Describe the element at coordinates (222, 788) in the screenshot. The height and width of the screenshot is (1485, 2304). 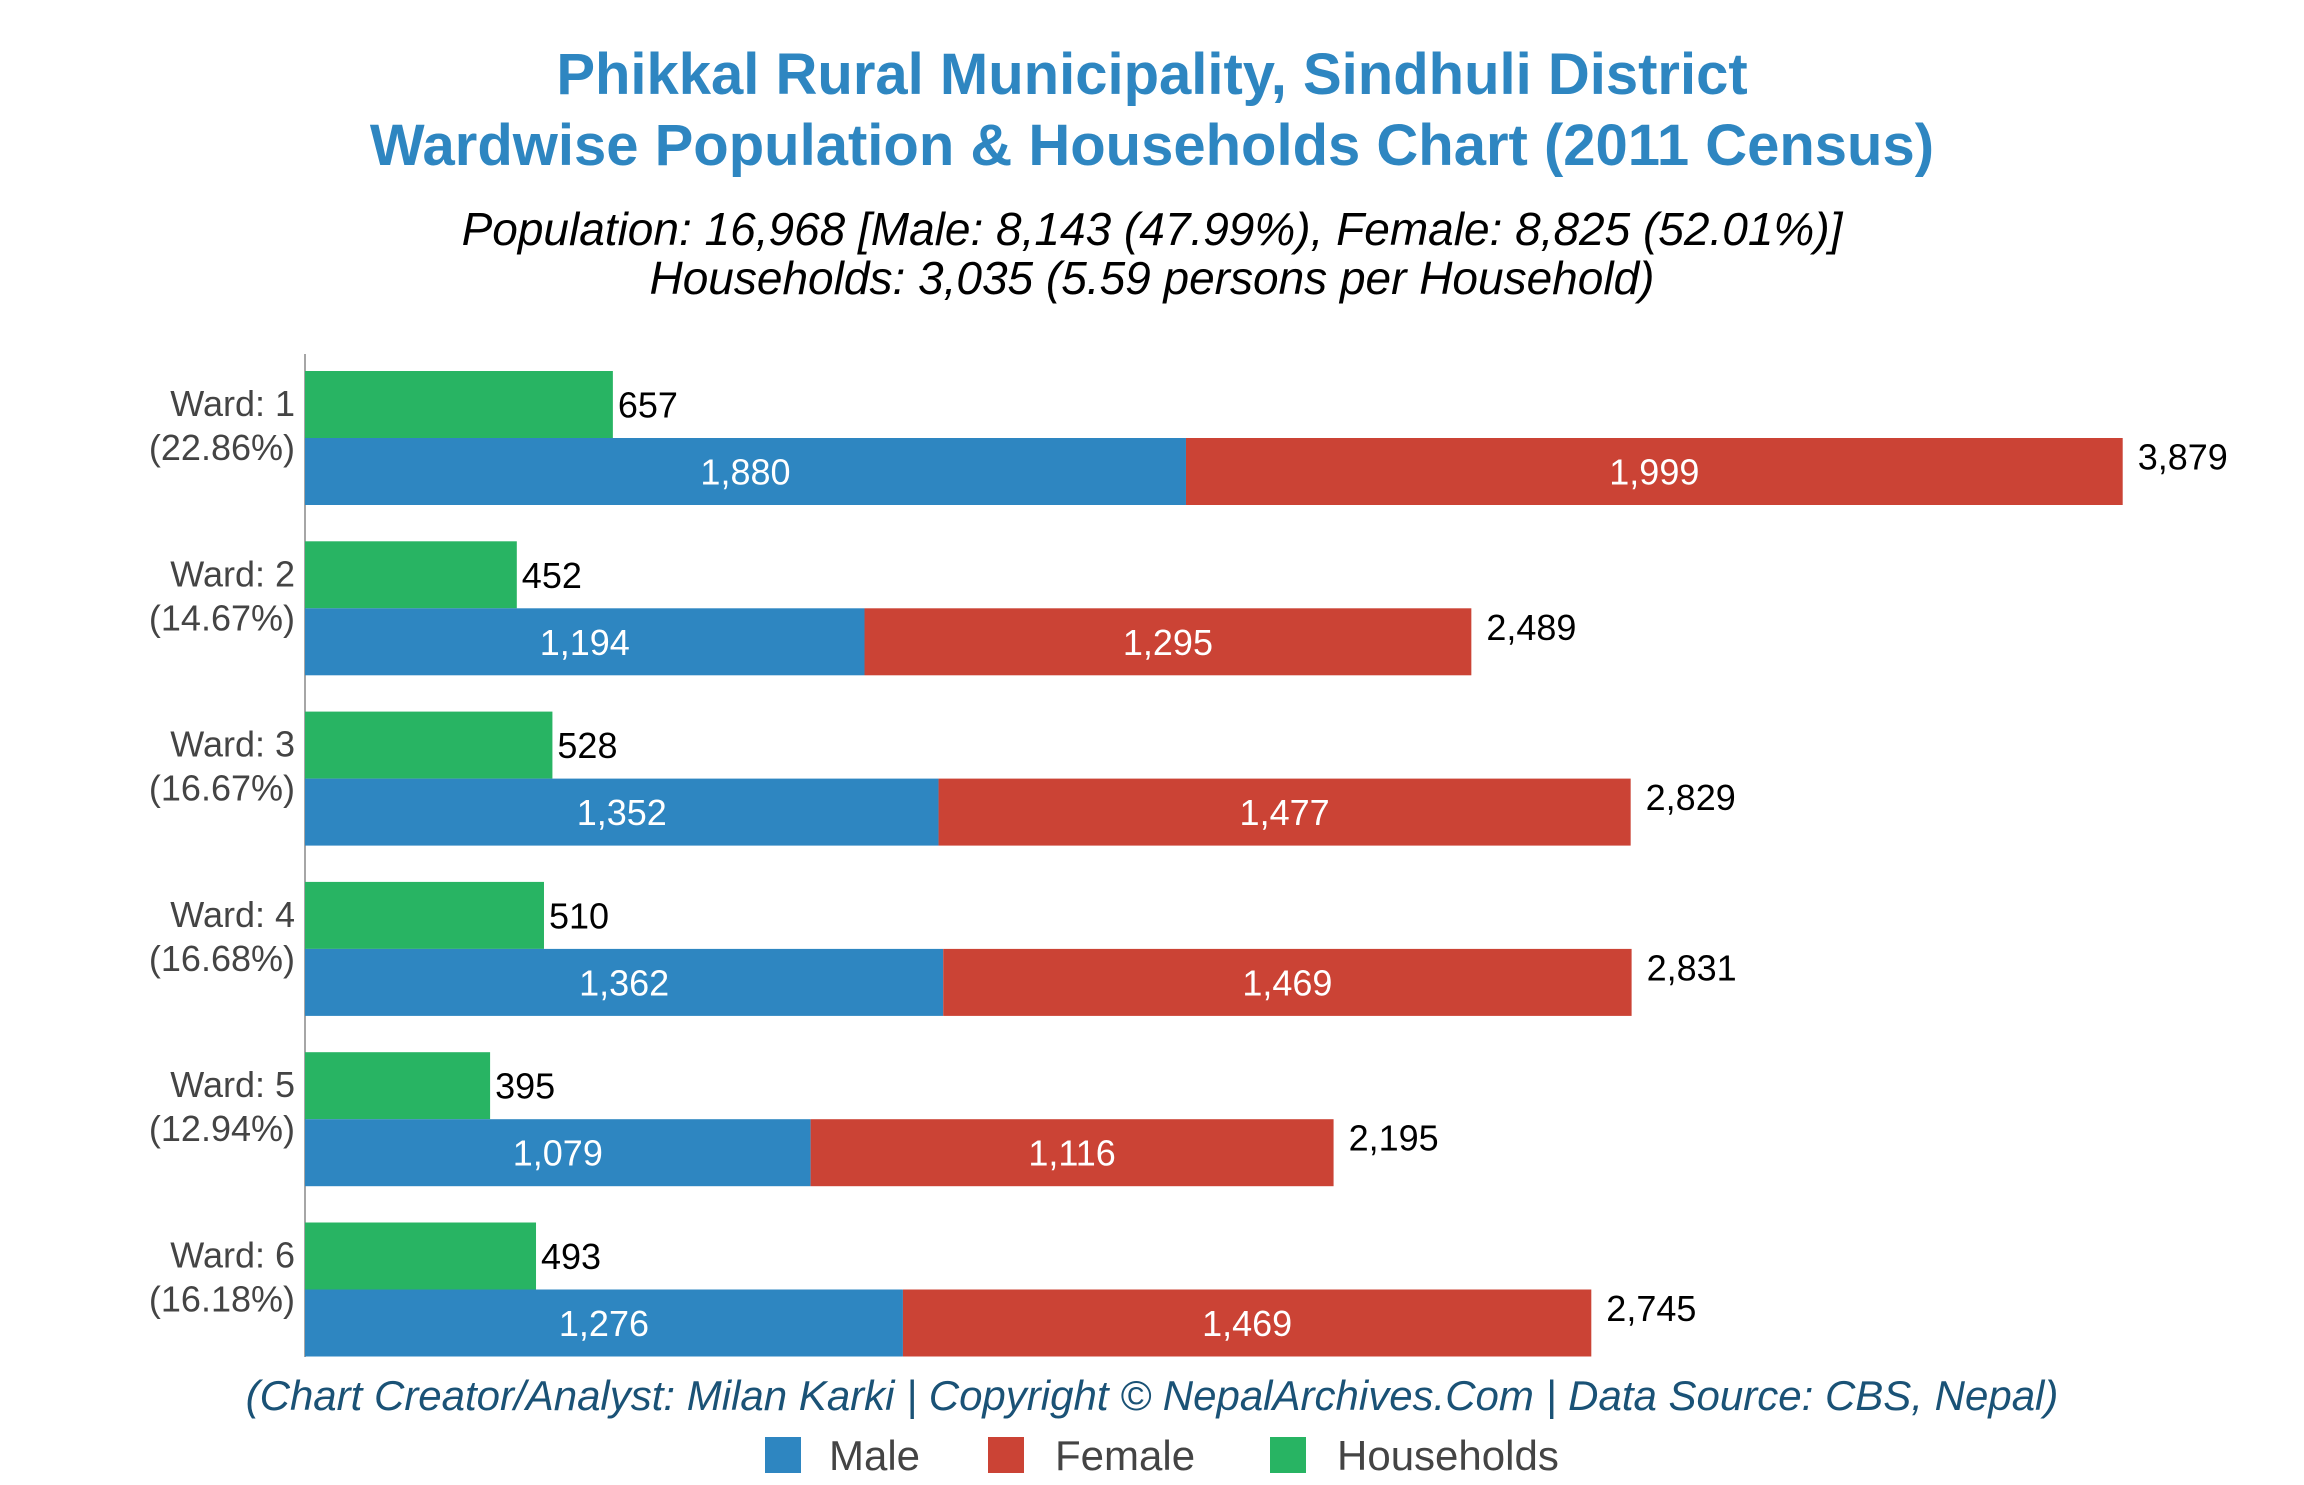
I see `category-share-label: (16.67%)` at that location.